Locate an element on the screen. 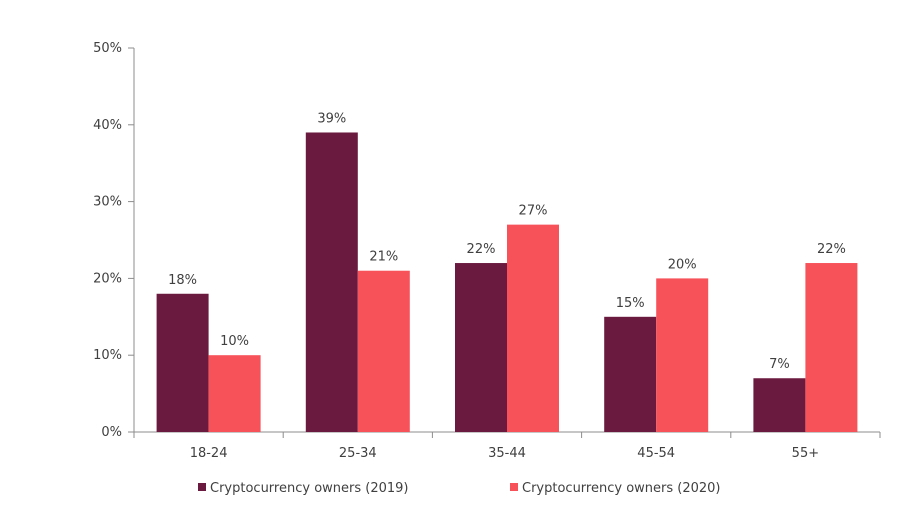 The image size is (921, 523). data-label: 10% is located at coordinates (234, 341).